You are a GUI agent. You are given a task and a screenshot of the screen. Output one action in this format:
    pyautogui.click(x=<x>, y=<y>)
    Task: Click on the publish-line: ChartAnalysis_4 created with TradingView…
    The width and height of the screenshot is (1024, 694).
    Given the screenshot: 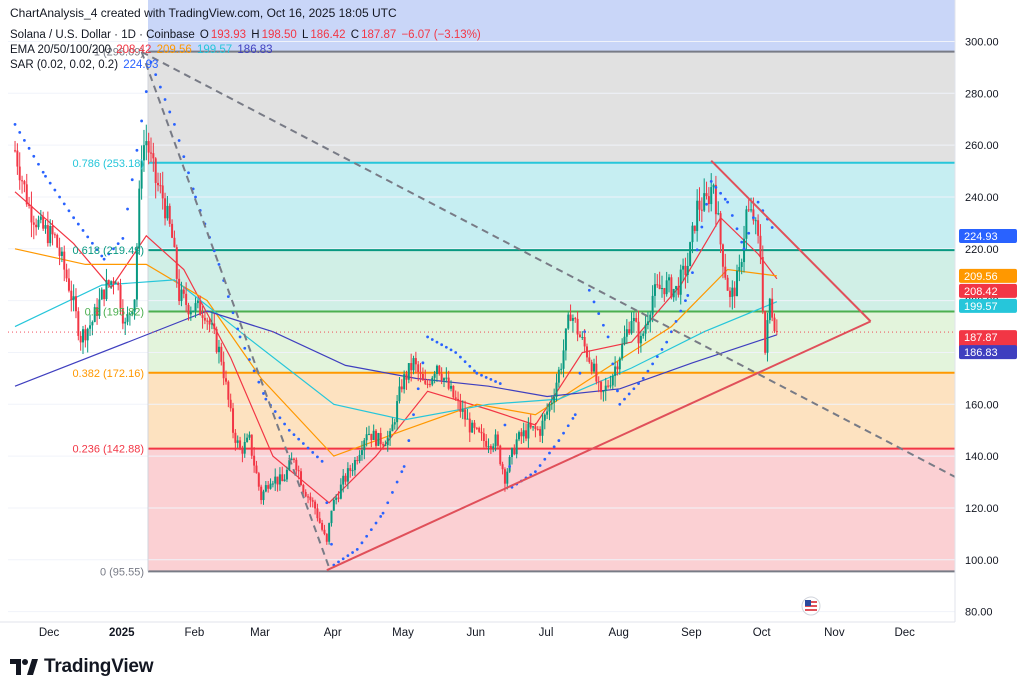 What is the action you would take?
    pyautogui.click(x=203, y=13)
    